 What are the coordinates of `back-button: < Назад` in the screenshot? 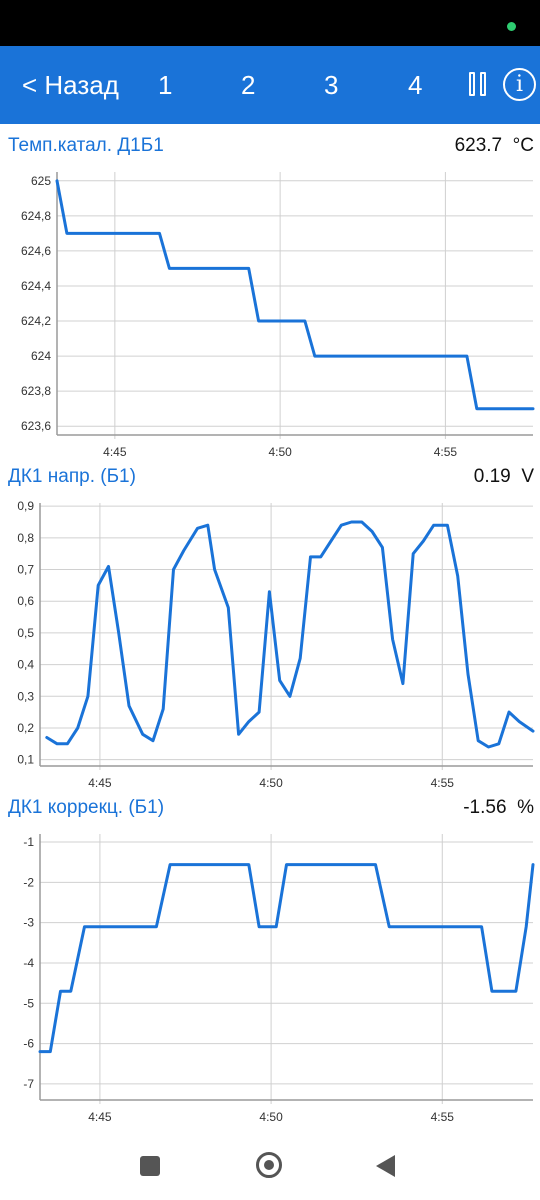 It's located at (70, 85).